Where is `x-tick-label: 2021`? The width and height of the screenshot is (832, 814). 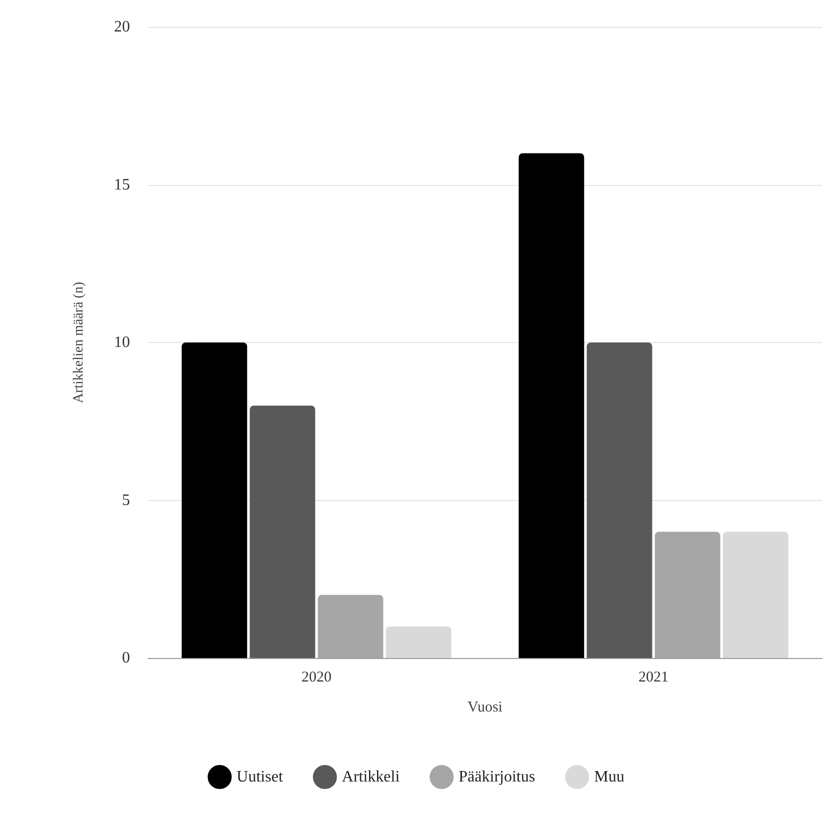
x-tick-label: 2021 is located at coordinates (653, 678).